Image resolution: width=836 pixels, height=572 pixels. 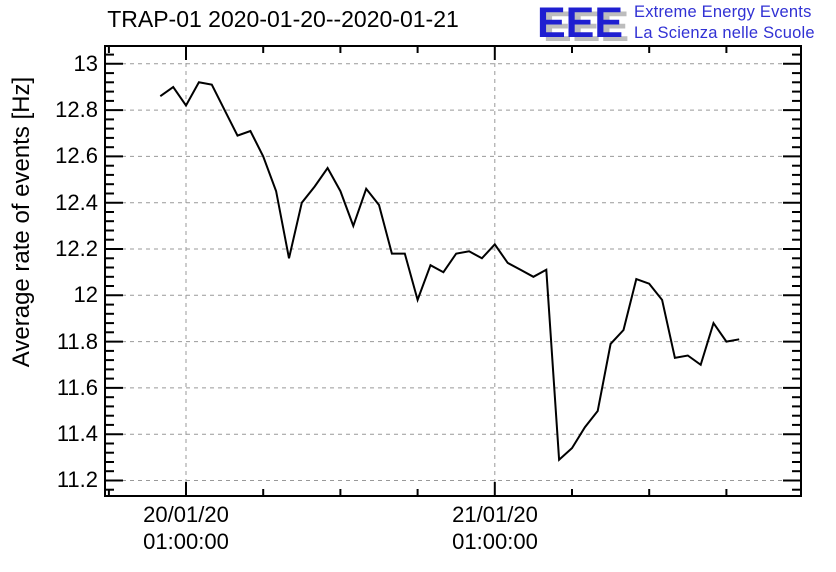 I want to click on eee-logo-tagline-line2: La Scienza nelle Scuole, so click(x=724, y=33).